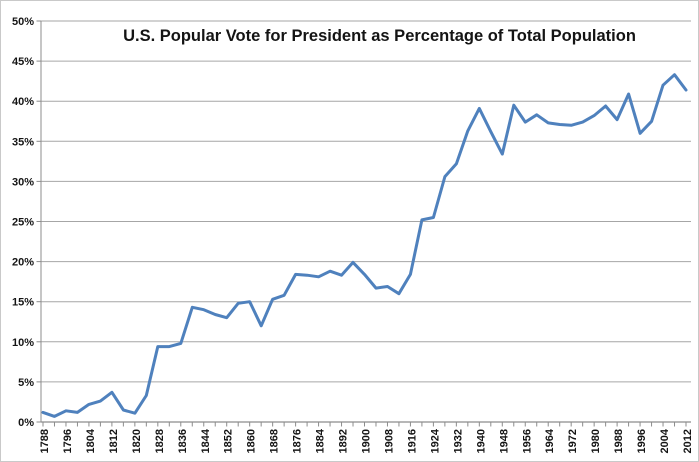 The width and height of the screenshot is (699, 462). What do you see at coordinates (619, 441) in the screenshot?
I see `x-axis-label: 1988` at bounding box center [619, 441].